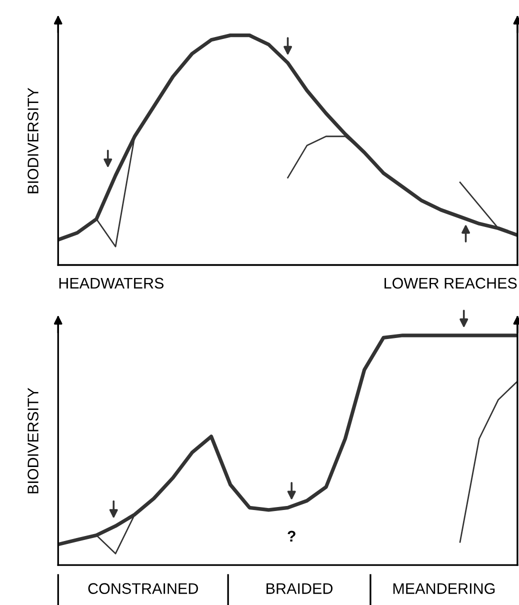 The height and width of the screenshot is (605, 519). I want to click on text: CONSTRAINED, so click(143, 588).